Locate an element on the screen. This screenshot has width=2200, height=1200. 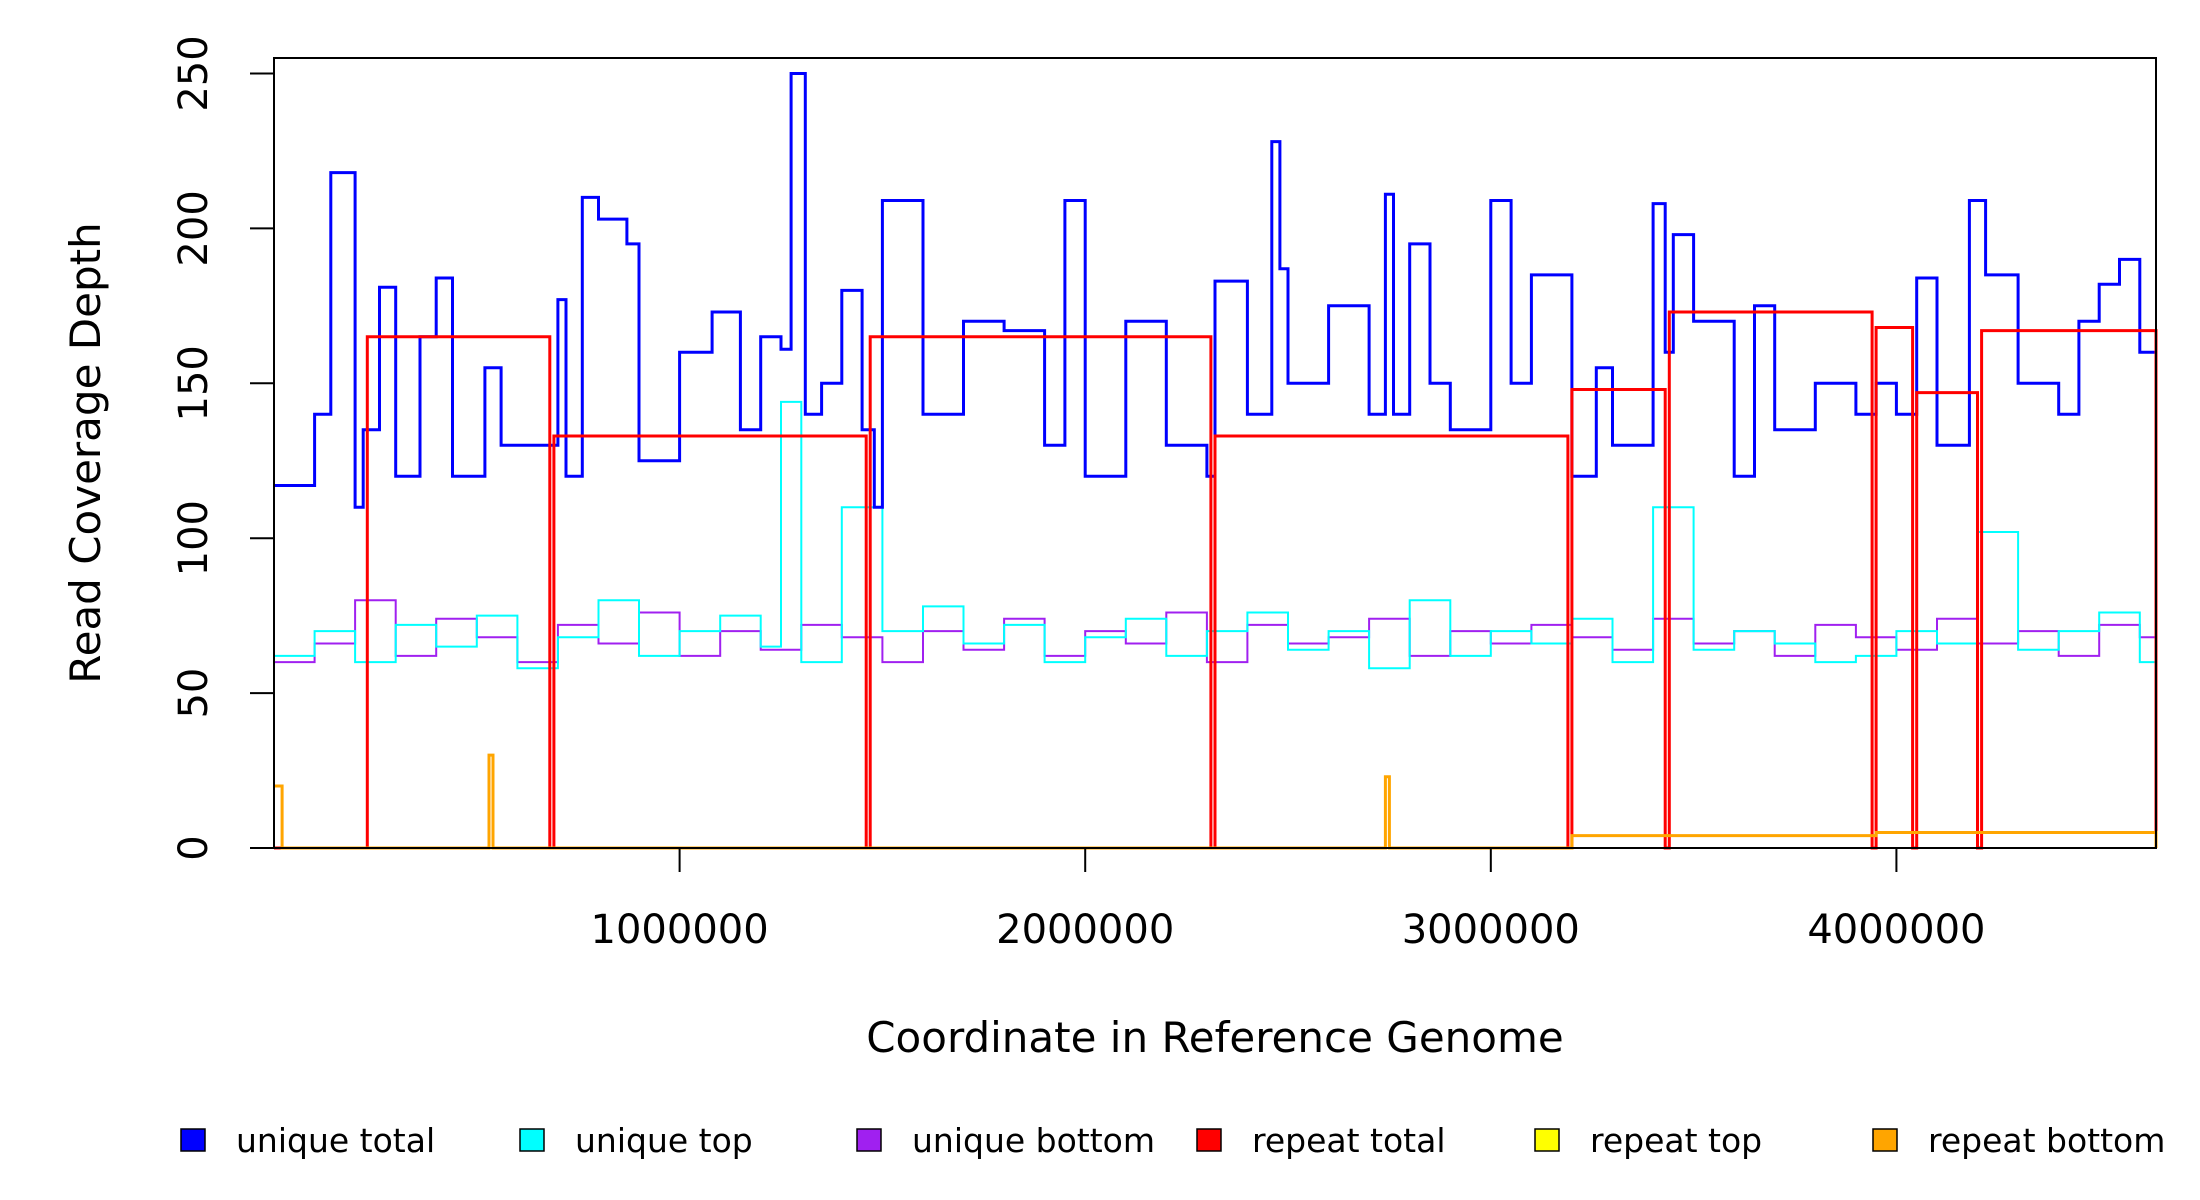
legend-swatch-repeat-bottom is located at coordinates (1885, 1140).